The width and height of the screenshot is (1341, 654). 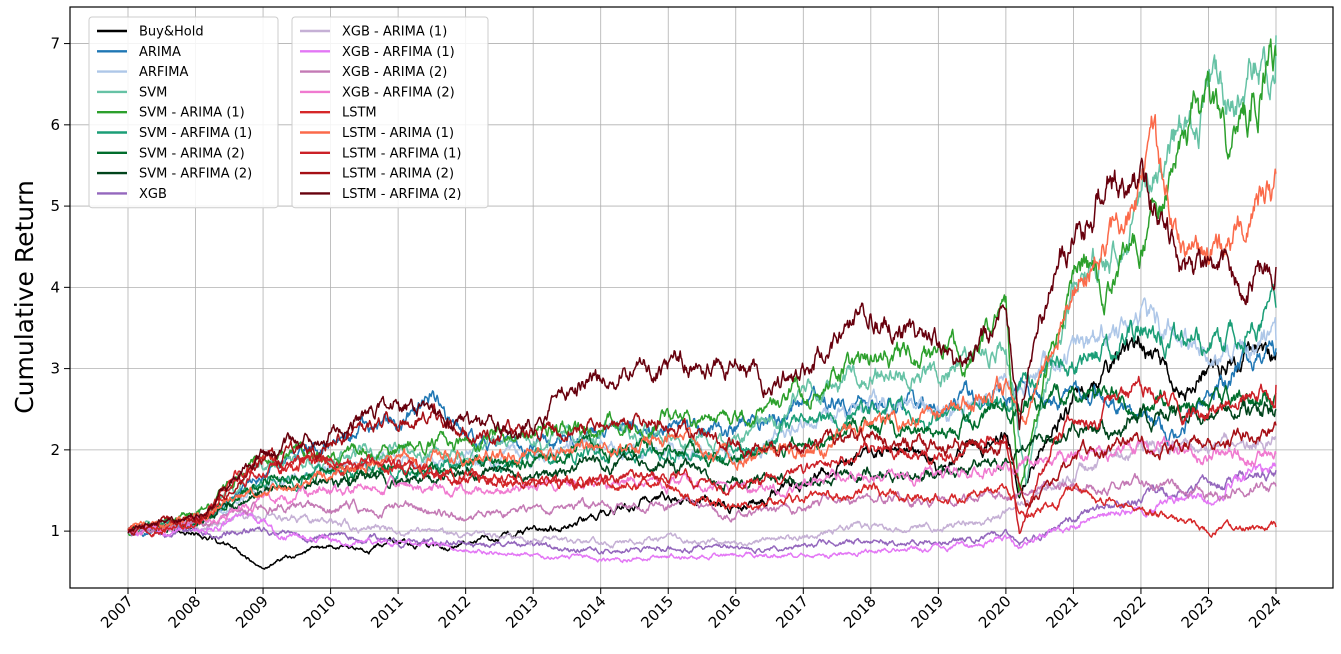 I want to click on y-axis: 1 2 3 4 5 6 7, so click(x=60, y=287).